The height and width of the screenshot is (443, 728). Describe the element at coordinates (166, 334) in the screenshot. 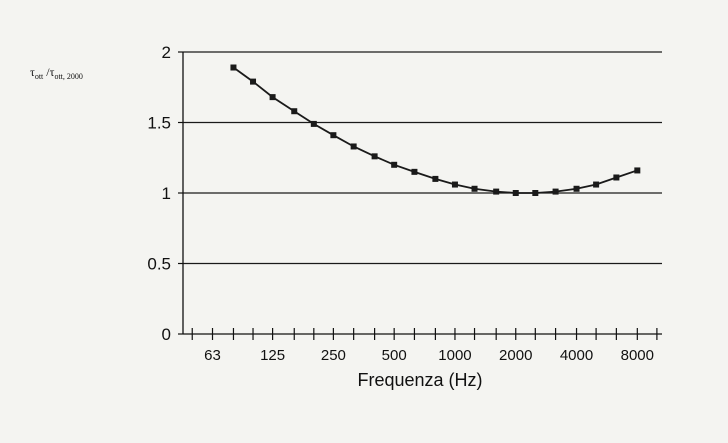

I see `y-tick-label: 0` at that location.